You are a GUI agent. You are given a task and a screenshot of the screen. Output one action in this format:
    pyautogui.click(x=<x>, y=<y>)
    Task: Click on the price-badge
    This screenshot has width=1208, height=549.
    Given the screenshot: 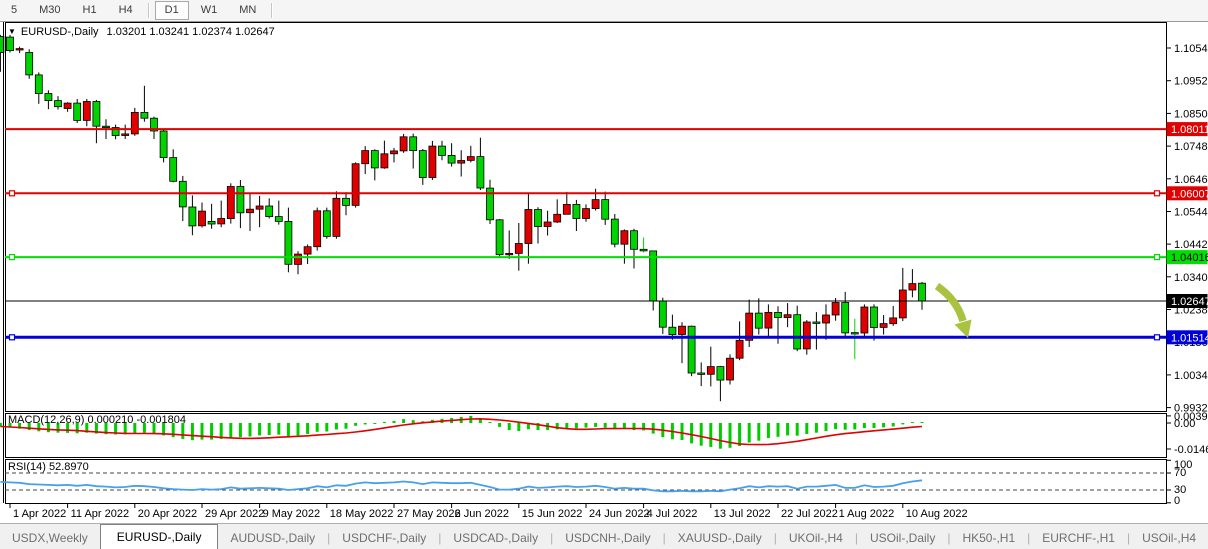 What is the action you would take?
    pyautogui.click(x=1187, y=193)
    